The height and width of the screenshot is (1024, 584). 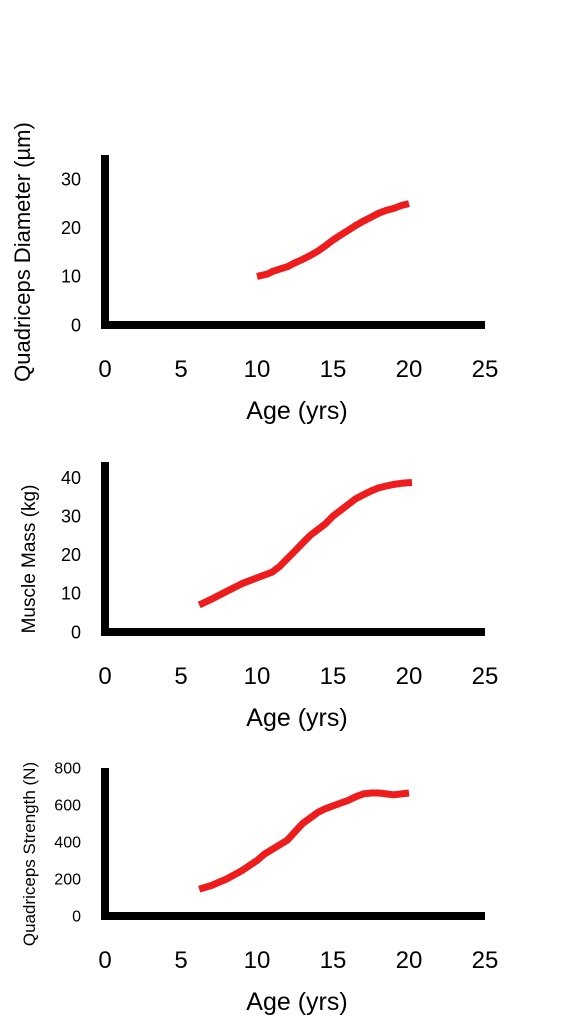 I want to click on y-tick-label: 200, so click(x=67, y=880).